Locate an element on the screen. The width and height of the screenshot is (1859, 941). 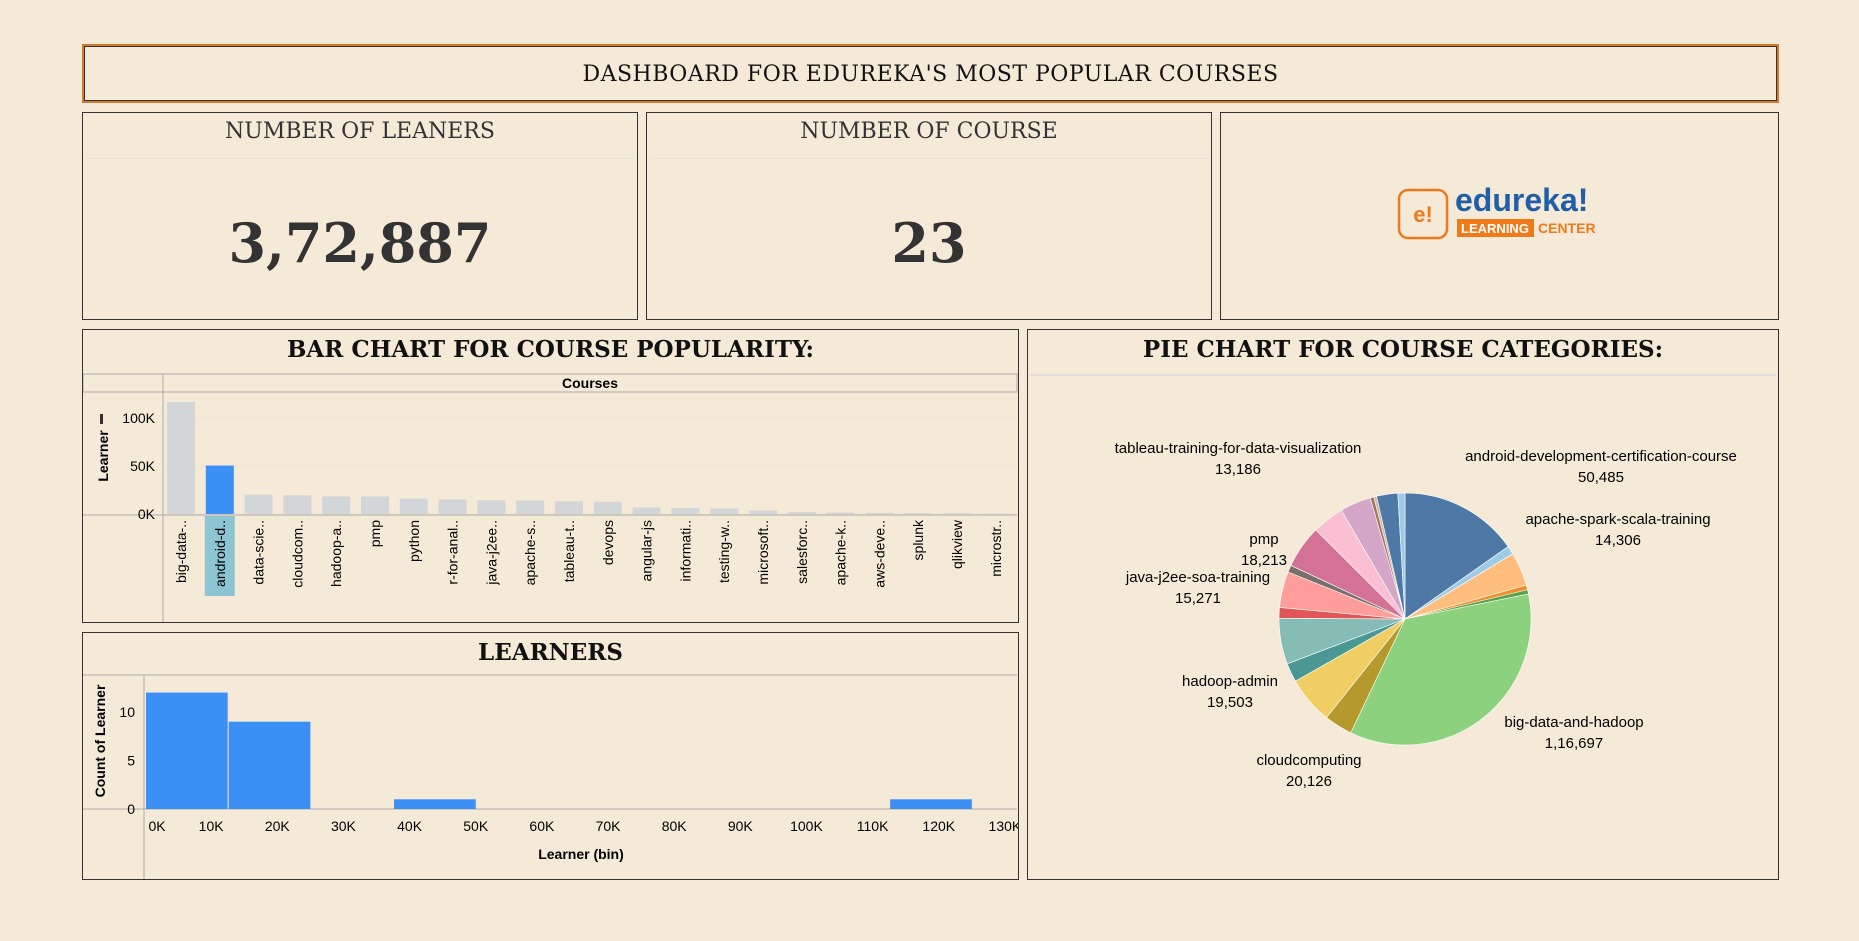
bar-category-label: hadoop-a.. is located at coordinates (336, 553).